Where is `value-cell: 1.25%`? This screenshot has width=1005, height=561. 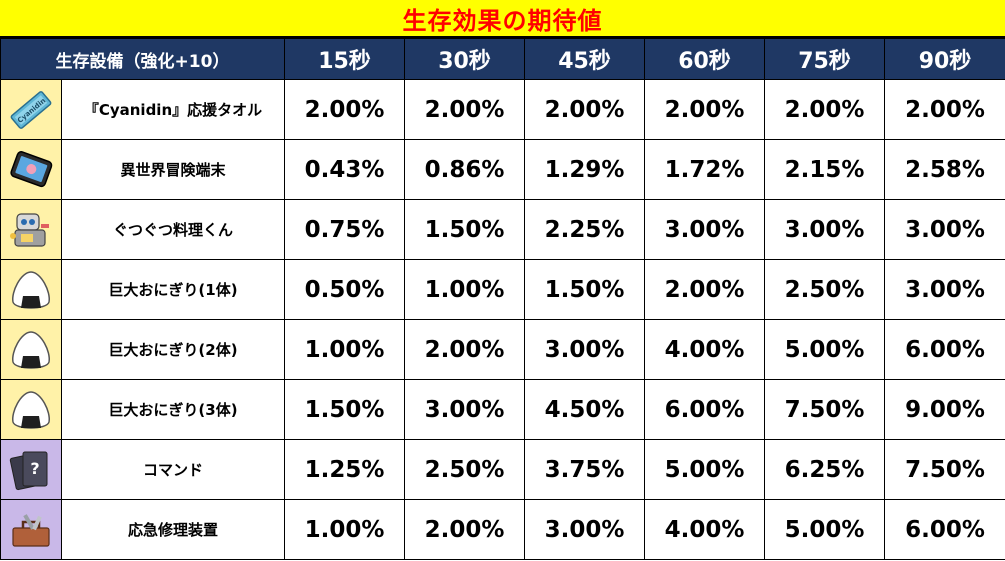
value-cell: 1.25% is located at coordinates (344, 469).